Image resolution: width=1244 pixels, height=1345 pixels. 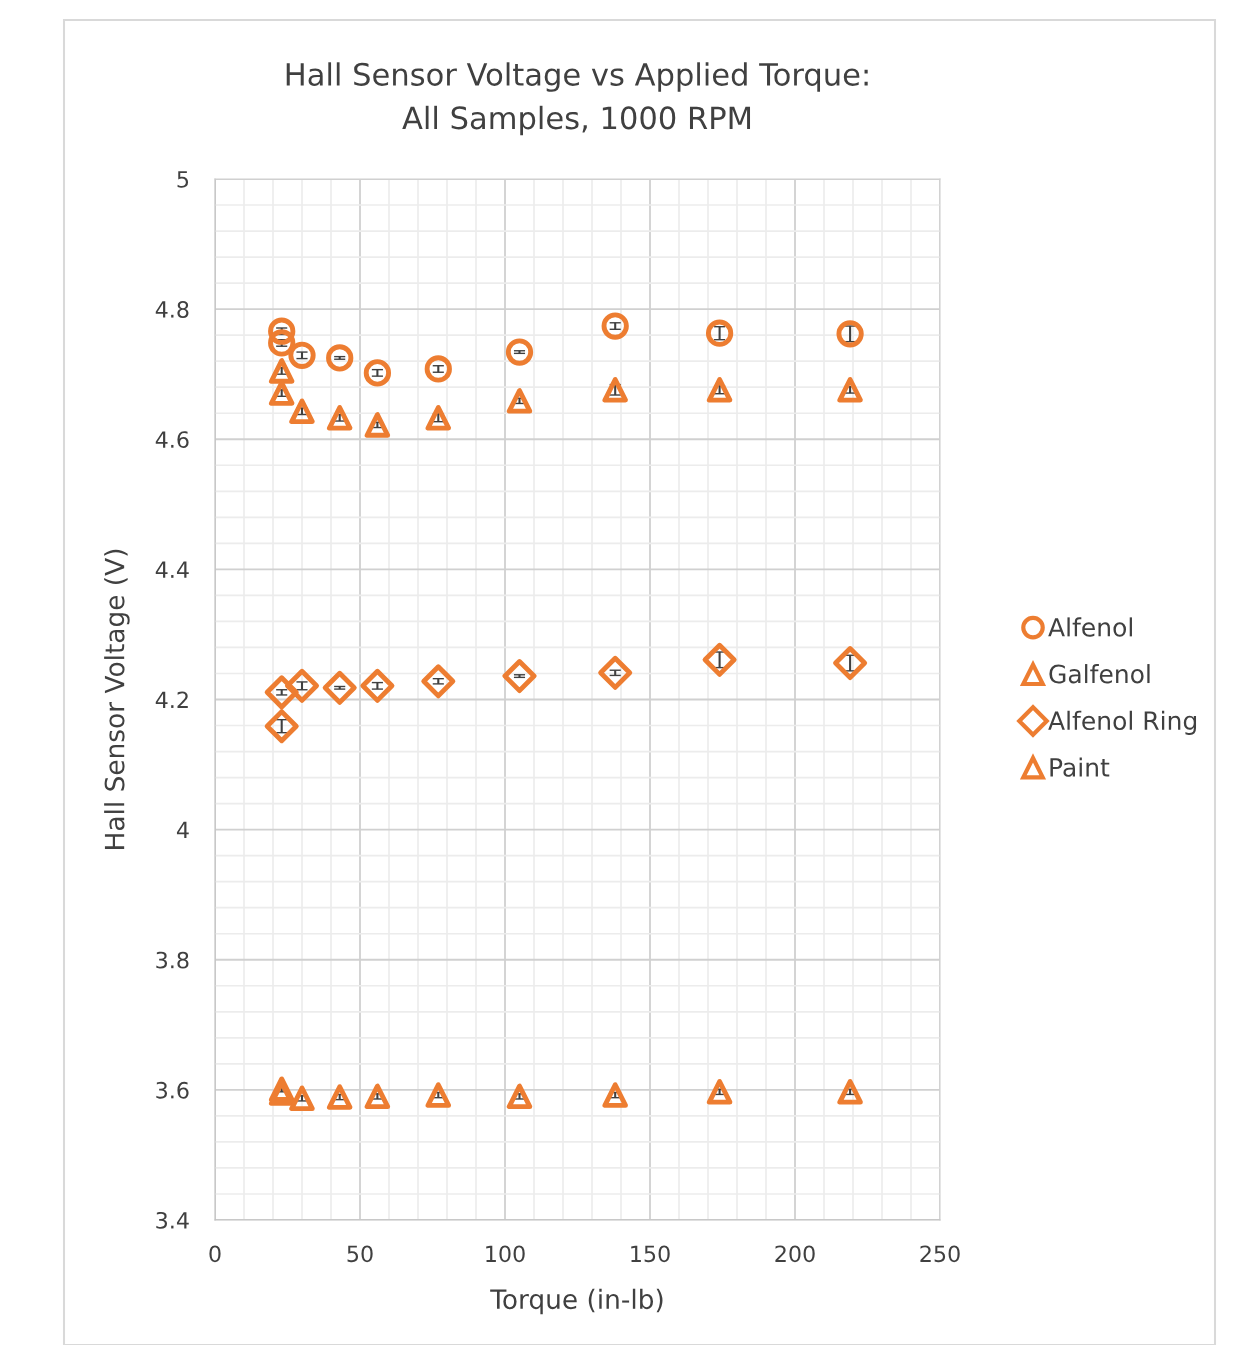 What do you see at coordinates (172, 309) in the screenshot?
I see `y-tick-label: 4.8` at bounding box center [172, 309].